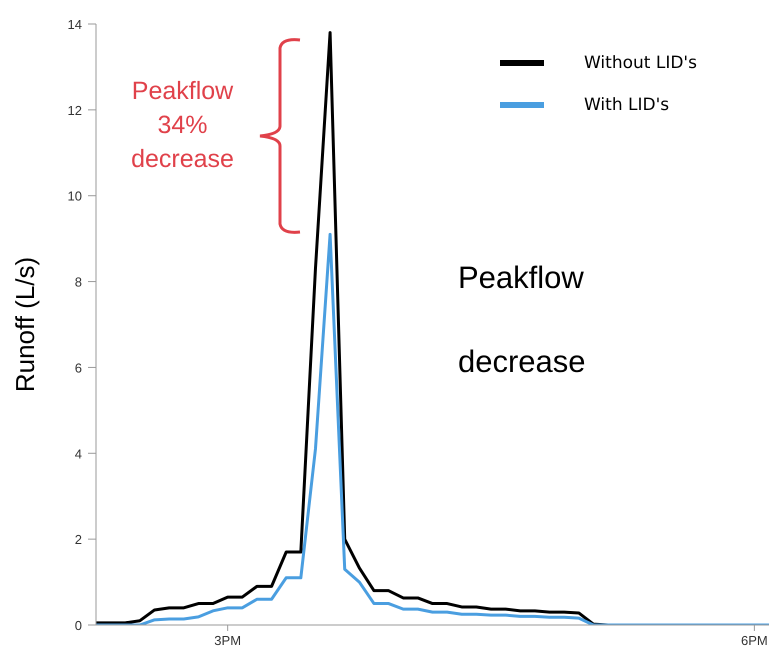  I want to click on y-tick-label: 0, so click(78, 625).